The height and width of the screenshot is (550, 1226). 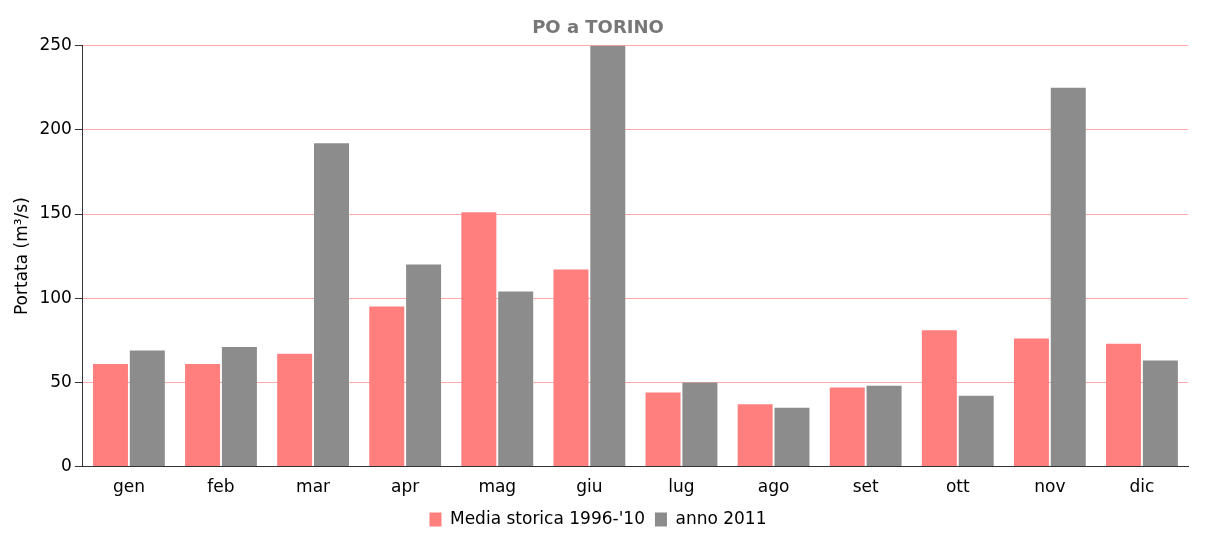 What do you see at coordinates (55, 296) in the screenshot?
I see `y-tick-label: 100` at bounding box center [55, 296].